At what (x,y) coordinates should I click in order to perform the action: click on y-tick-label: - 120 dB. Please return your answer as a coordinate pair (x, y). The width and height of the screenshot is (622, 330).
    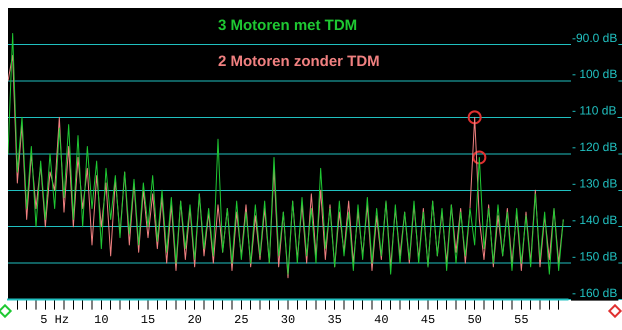
    Looking at the image, I should click on (595, 147).